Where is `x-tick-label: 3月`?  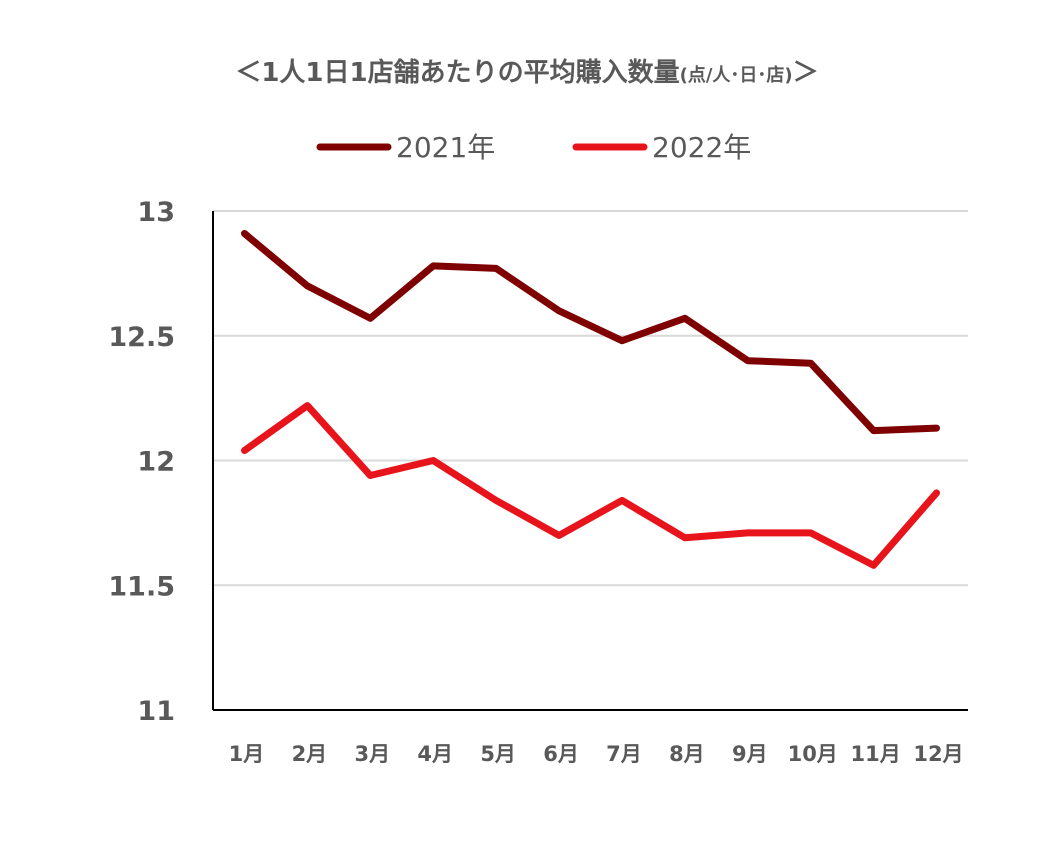 x-tick-label: 3月 is located at coordinates (372, 754).